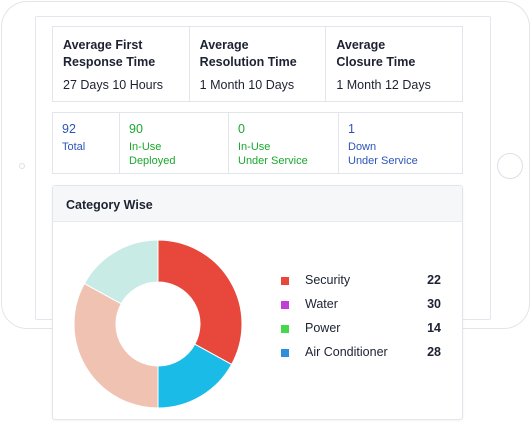 The height and width of the screenshot is (422, 531). Describe the element at coordinates (285, 281) in the screenshot. I see `security-color-swatch` at that location.